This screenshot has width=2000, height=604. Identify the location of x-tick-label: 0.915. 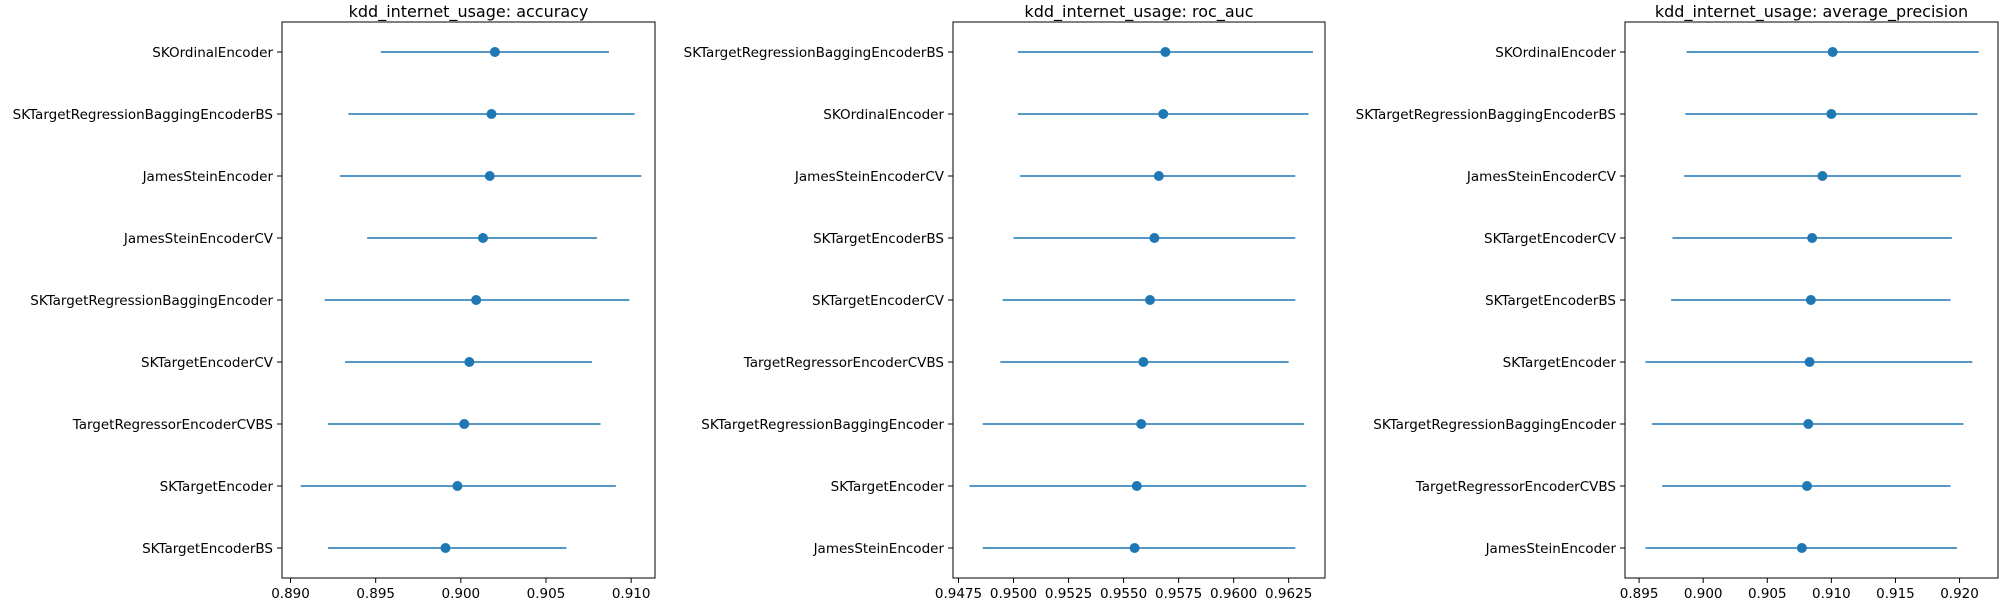
(1895, 593).